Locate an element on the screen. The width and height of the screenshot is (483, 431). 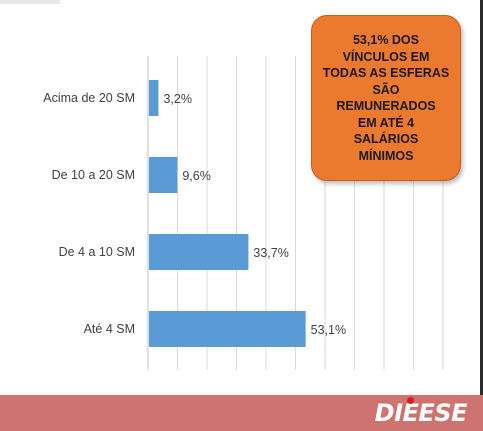
category-label: De 4 a 10 SM is located at coordinates (97, 252).